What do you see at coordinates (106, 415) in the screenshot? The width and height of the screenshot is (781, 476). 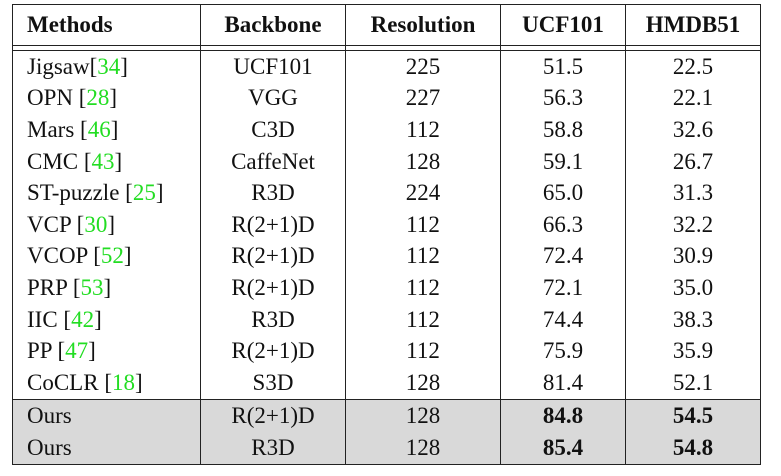 I see `method-cell: Ours` at bounding box center [106, 415].